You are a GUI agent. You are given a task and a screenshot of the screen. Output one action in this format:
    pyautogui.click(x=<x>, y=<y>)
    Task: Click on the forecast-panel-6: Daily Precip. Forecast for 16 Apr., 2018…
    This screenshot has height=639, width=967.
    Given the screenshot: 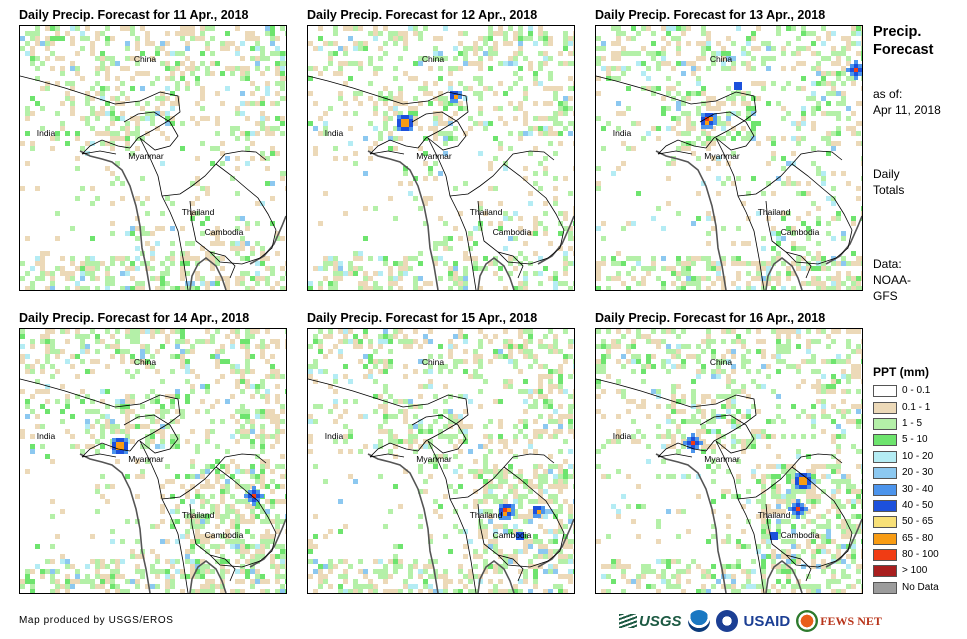 What is the action you would take?
    pyautogui.click(x=730, y=452)
    